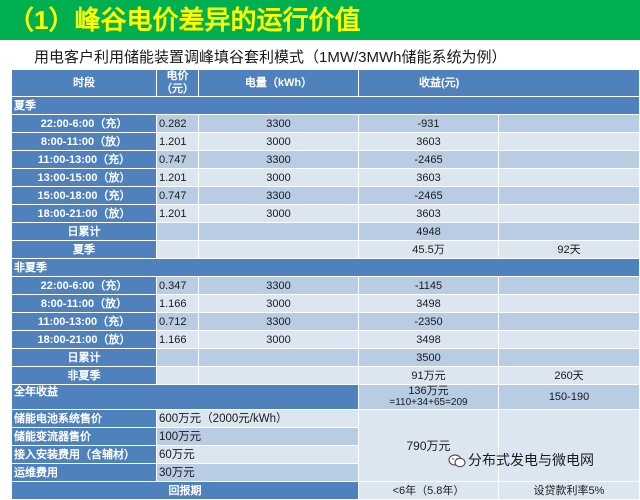  Describe the element at coordinates (84, 436) in the screenshot. I see `cost-label: 储能变流器售价` at that location.